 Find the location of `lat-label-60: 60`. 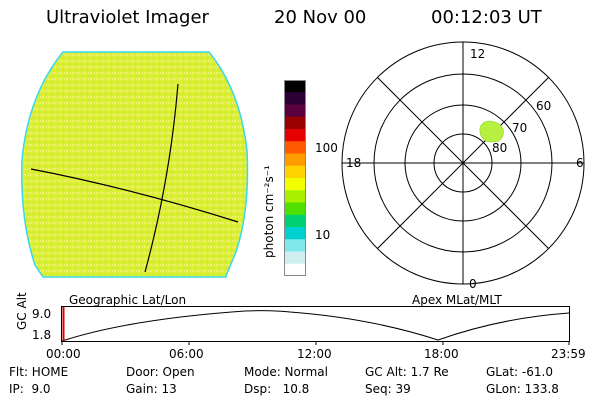

lat-label-60: 60 is located at coordinates (544, 106).